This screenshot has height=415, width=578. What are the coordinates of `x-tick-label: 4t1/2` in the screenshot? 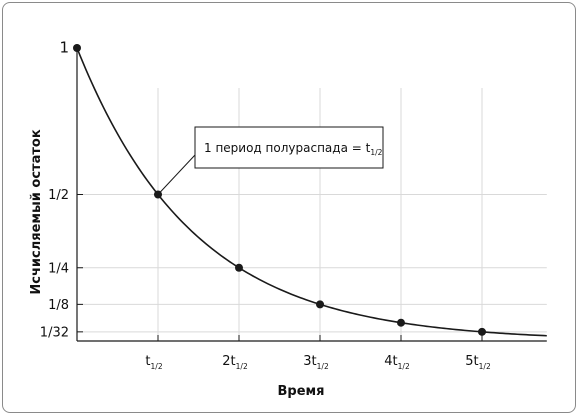 It's located at (397, 362).